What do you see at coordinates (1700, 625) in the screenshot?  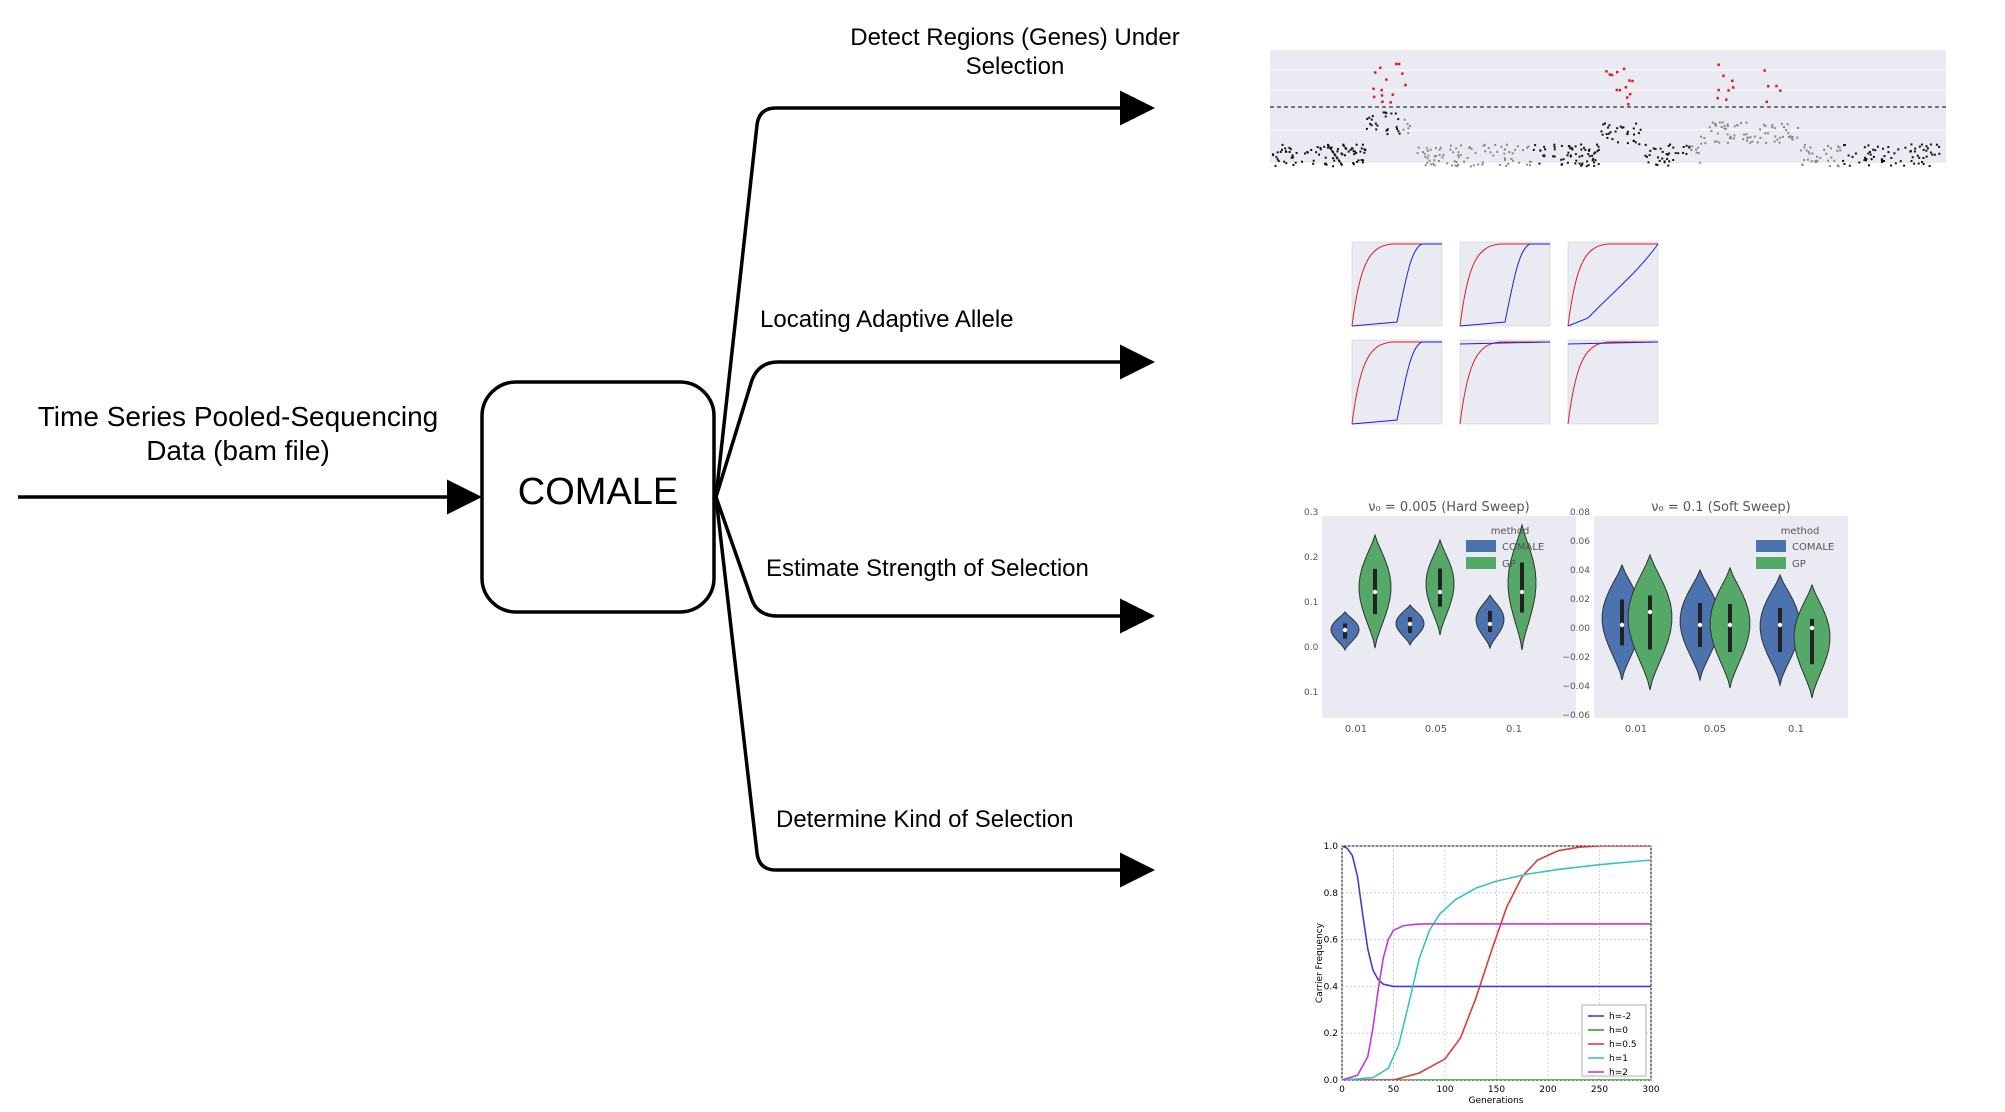 I see `violin-median` at bounding box center [1700, 625].